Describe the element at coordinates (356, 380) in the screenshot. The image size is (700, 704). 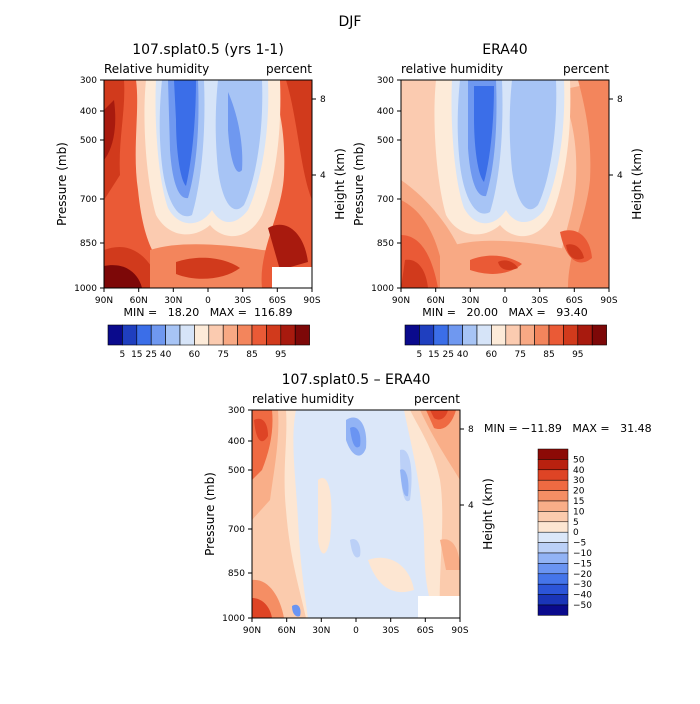
I see `panel-diff-title: 107.splat0.5 – ERA40` at that location.